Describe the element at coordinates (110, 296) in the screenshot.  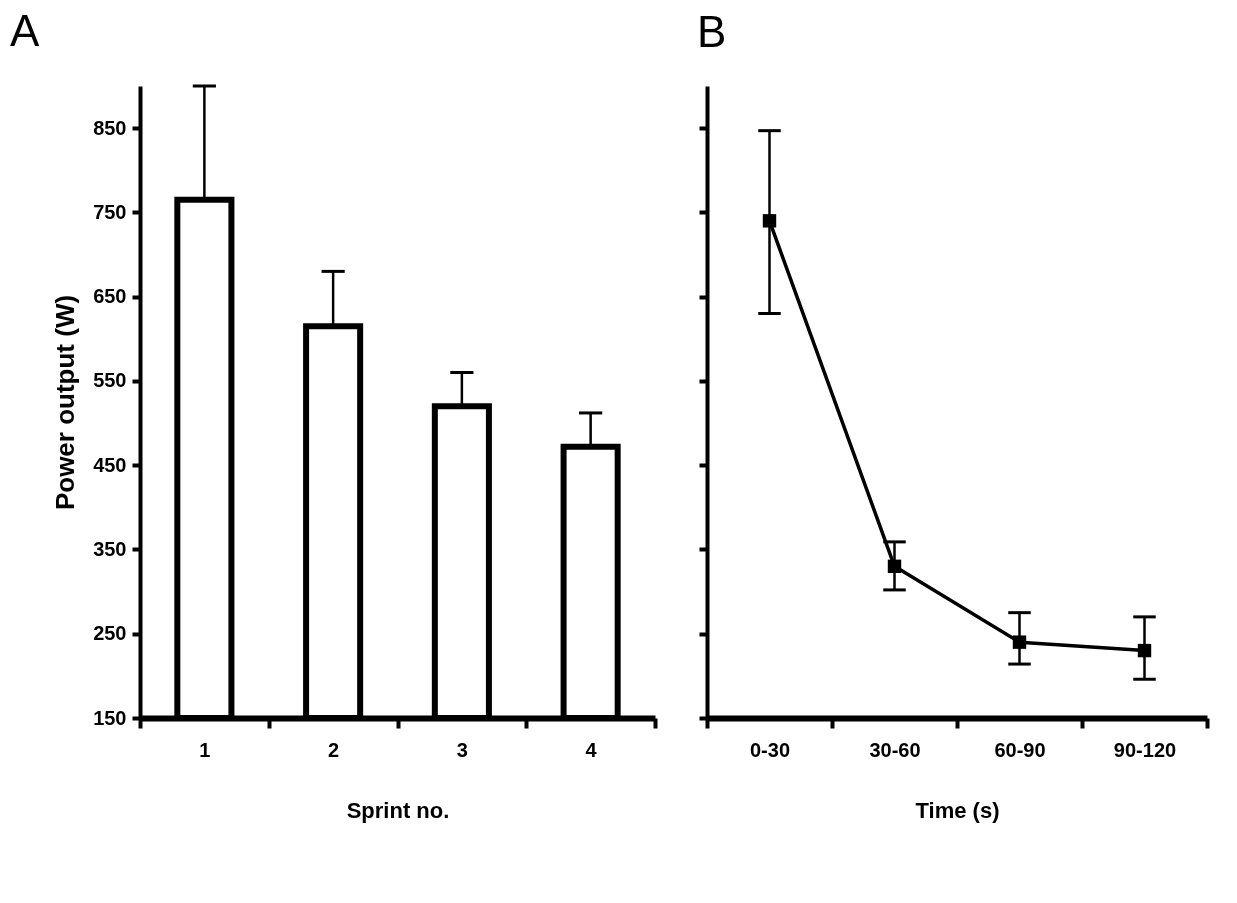
I see `y-tick-label: 650` at that location.